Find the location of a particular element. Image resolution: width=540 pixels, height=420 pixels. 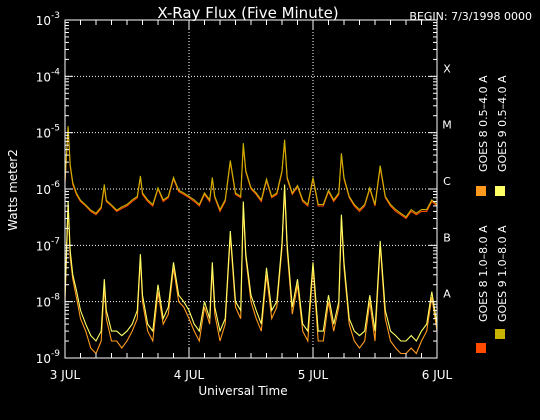

y-tick-label: 10⁻⁷ is located at coordinates (48, 244).